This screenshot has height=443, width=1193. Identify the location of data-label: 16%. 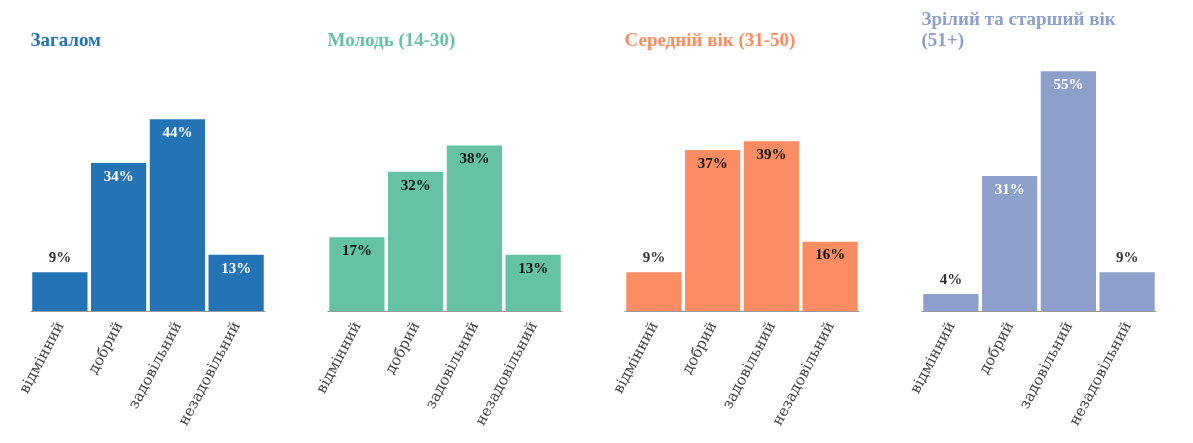
(830, 254).